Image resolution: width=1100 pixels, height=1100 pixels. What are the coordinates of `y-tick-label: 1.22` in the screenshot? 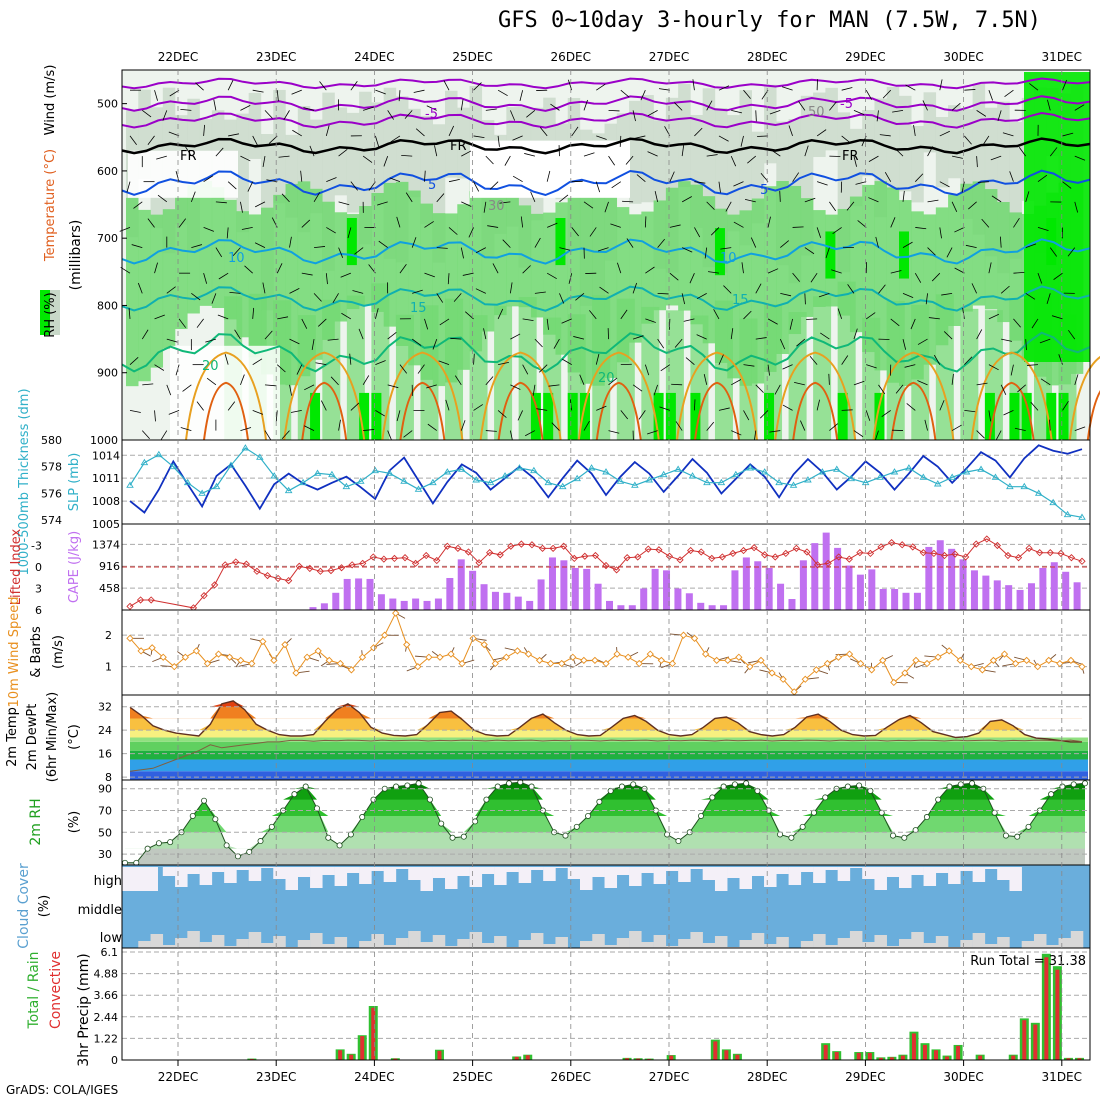 It's located at (106, 1038).